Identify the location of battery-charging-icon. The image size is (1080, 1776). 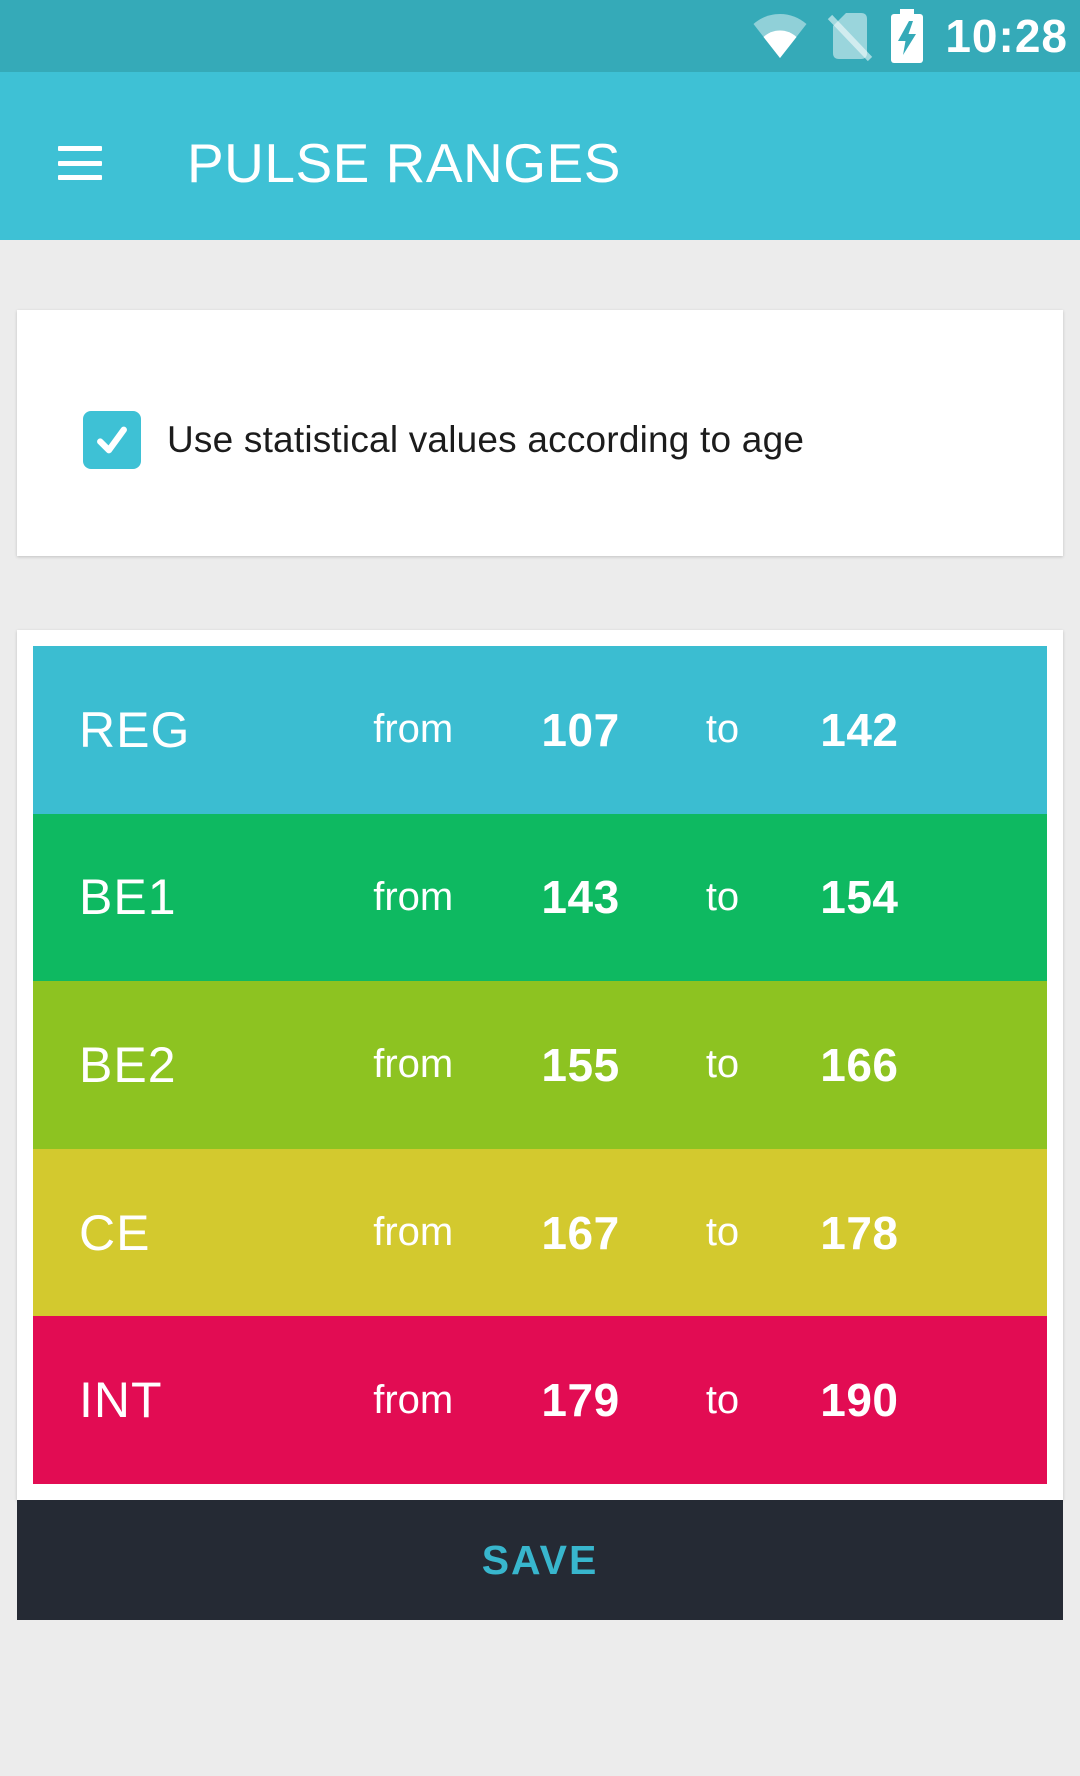
(907, 36).